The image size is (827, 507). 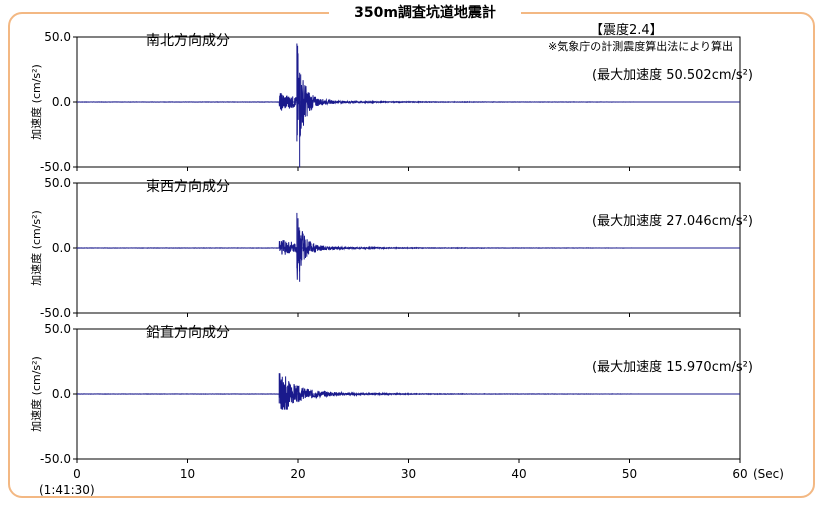 I want to click on timestamp: (1:41:30), so click(x=67, y=490).